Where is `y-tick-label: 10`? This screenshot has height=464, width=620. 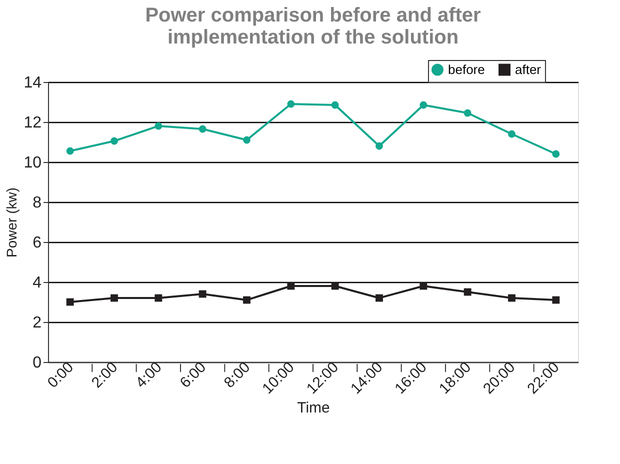 y-tick-label: 10 is located at coordinates (33, 163).